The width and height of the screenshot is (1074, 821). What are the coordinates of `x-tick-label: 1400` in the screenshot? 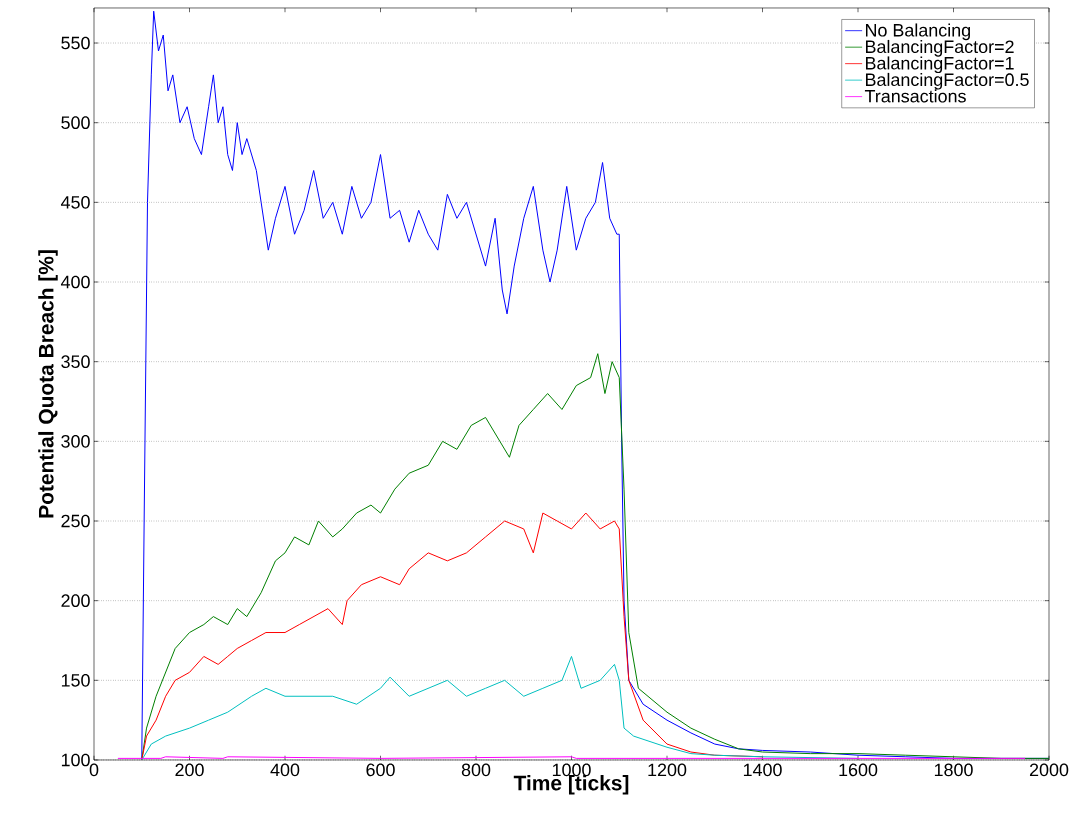 It's located at (762, 770).